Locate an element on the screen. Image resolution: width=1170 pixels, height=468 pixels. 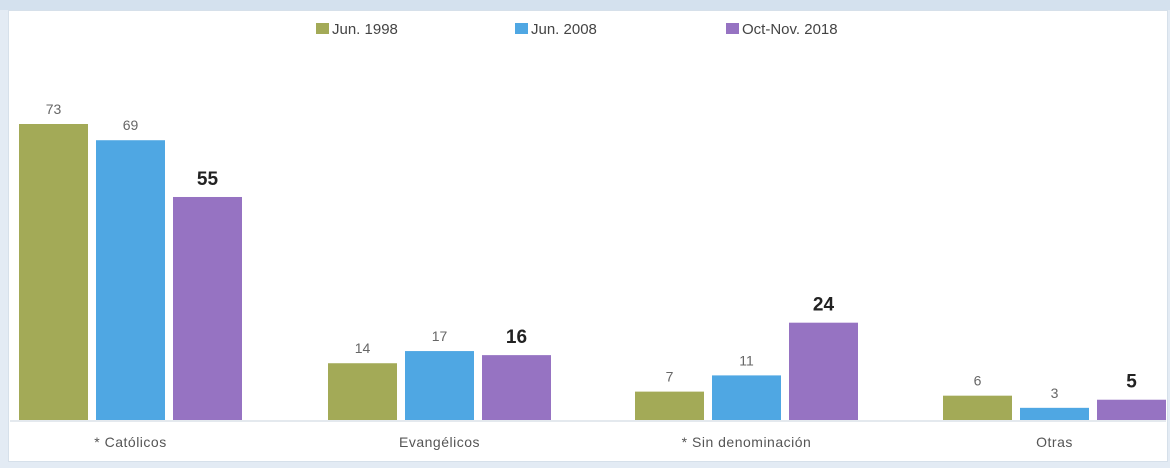
legend: Jun. 1998 Jun. 2008 Oct-Nov. 2018 is located at coordinates (577, 29).